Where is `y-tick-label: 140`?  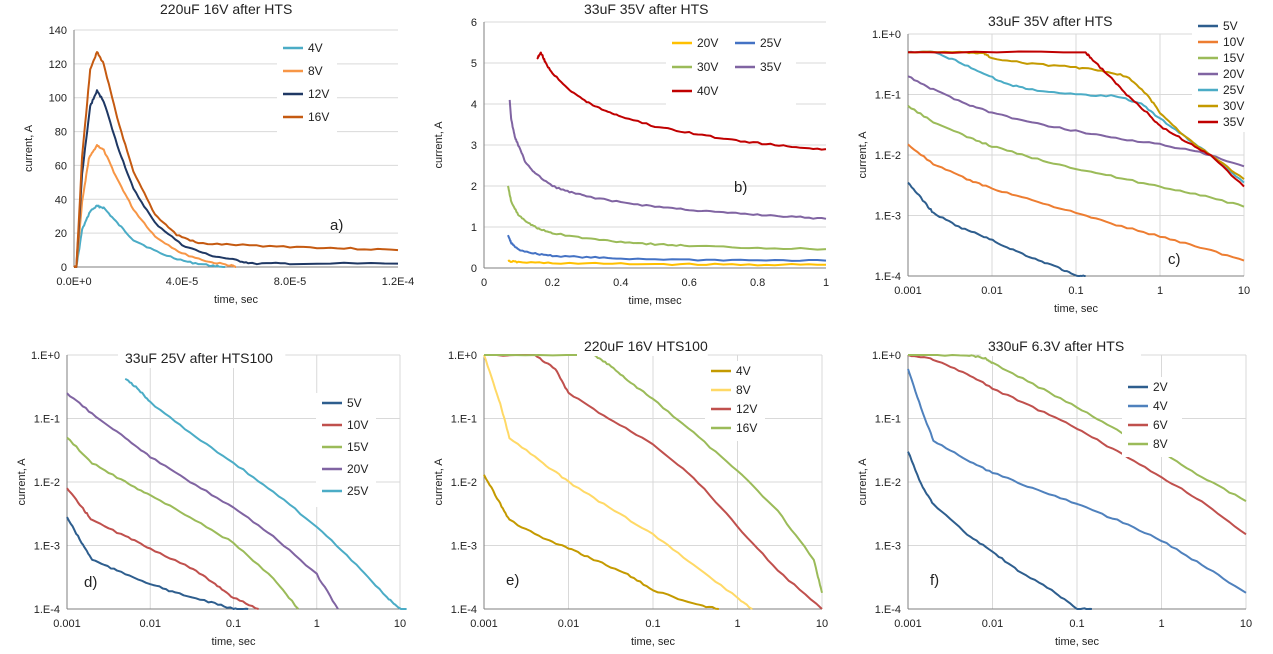 y-tick-label: 140 is located at coordinates (58, 31).